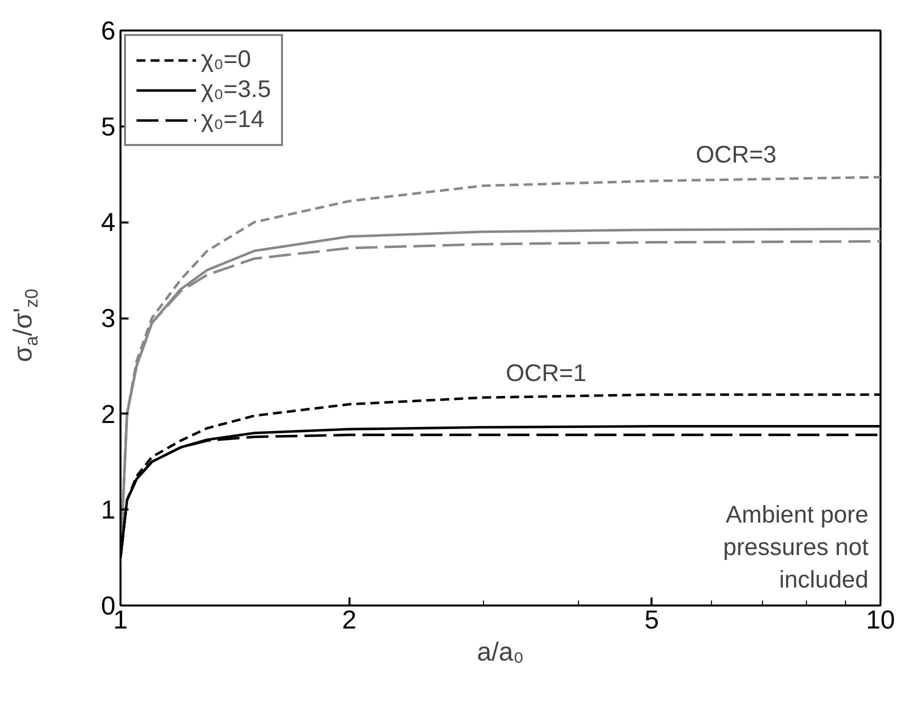 This screenshot has width=908, height=715. What do you see at coordinates (236, 90) in the screenshot?
I see `legend-label: χ₀=3.5` at bounding box center [236, 90].